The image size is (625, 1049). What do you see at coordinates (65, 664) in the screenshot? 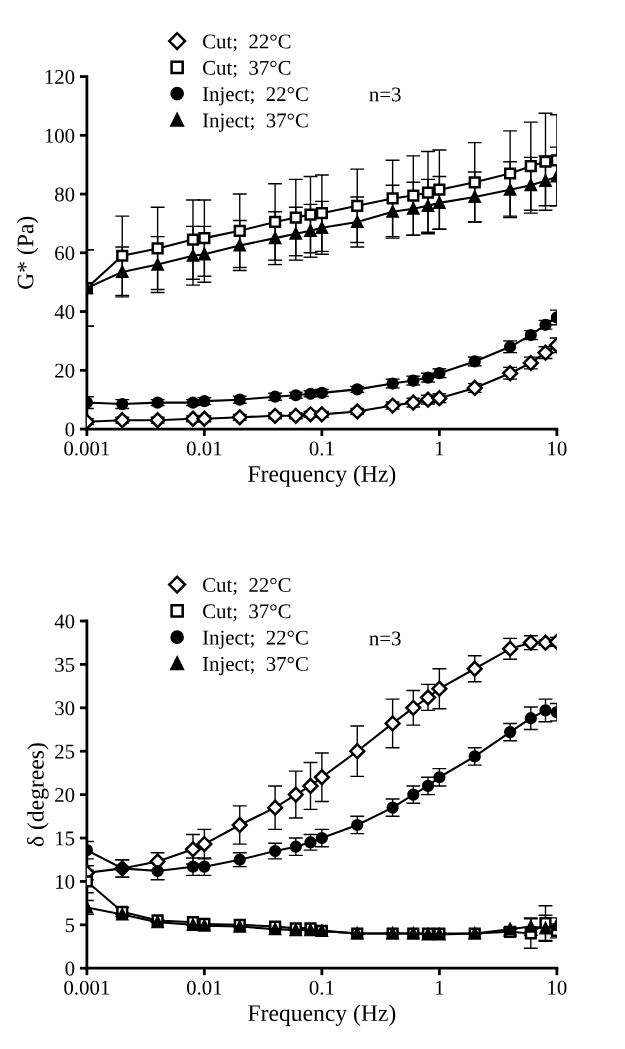
I see `y-tick-label: 35` at bounding box center [65, 664].